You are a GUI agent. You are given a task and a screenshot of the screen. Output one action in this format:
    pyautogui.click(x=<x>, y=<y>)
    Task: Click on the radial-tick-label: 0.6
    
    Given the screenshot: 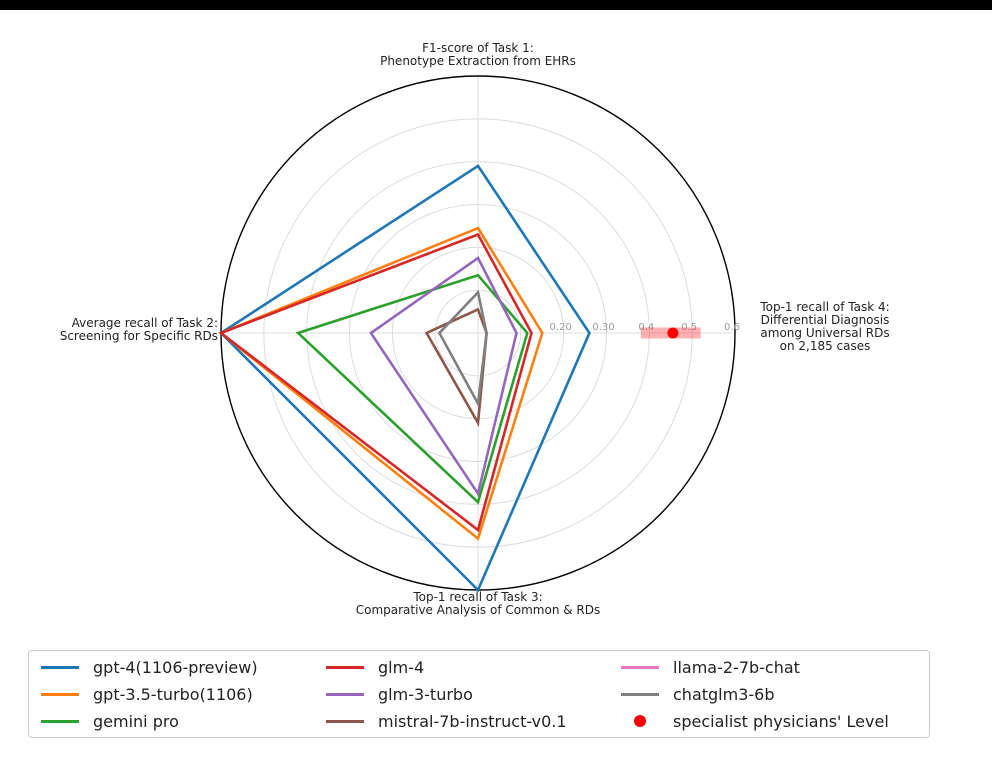 What is the action you would take?
    pyautogui.click(x=732, y=327)
    